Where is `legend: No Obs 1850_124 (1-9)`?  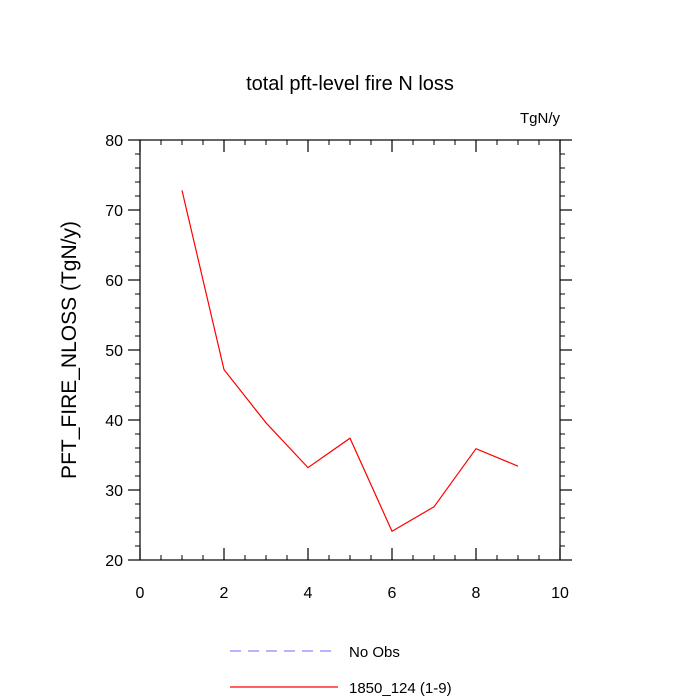
legend: No Obs 1850_124 (1-9) is located at coordinates (341, 670).